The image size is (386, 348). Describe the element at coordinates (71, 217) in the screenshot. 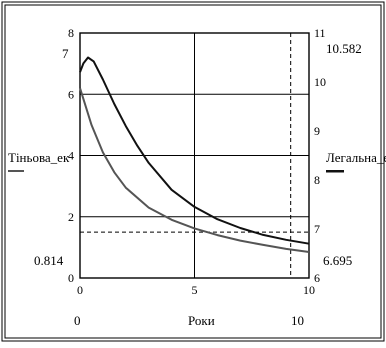

I see `y-left-tick-label: 2` at that location.